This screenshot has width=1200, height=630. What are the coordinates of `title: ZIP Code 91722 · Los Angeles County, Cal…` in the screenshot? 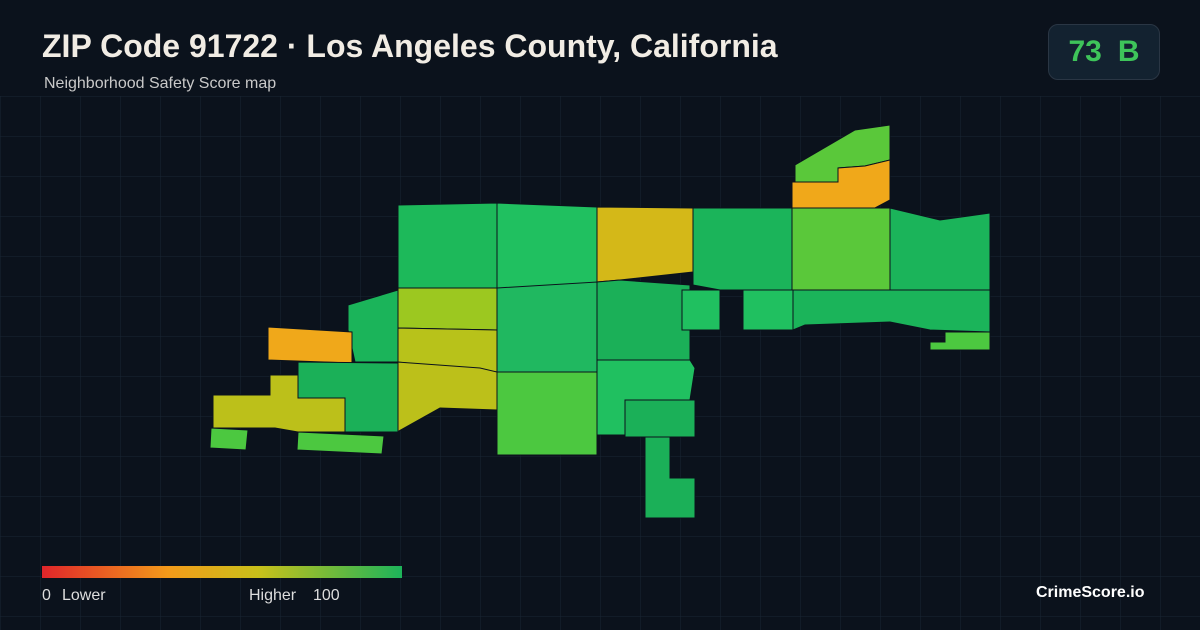 It's located at (410, 46).